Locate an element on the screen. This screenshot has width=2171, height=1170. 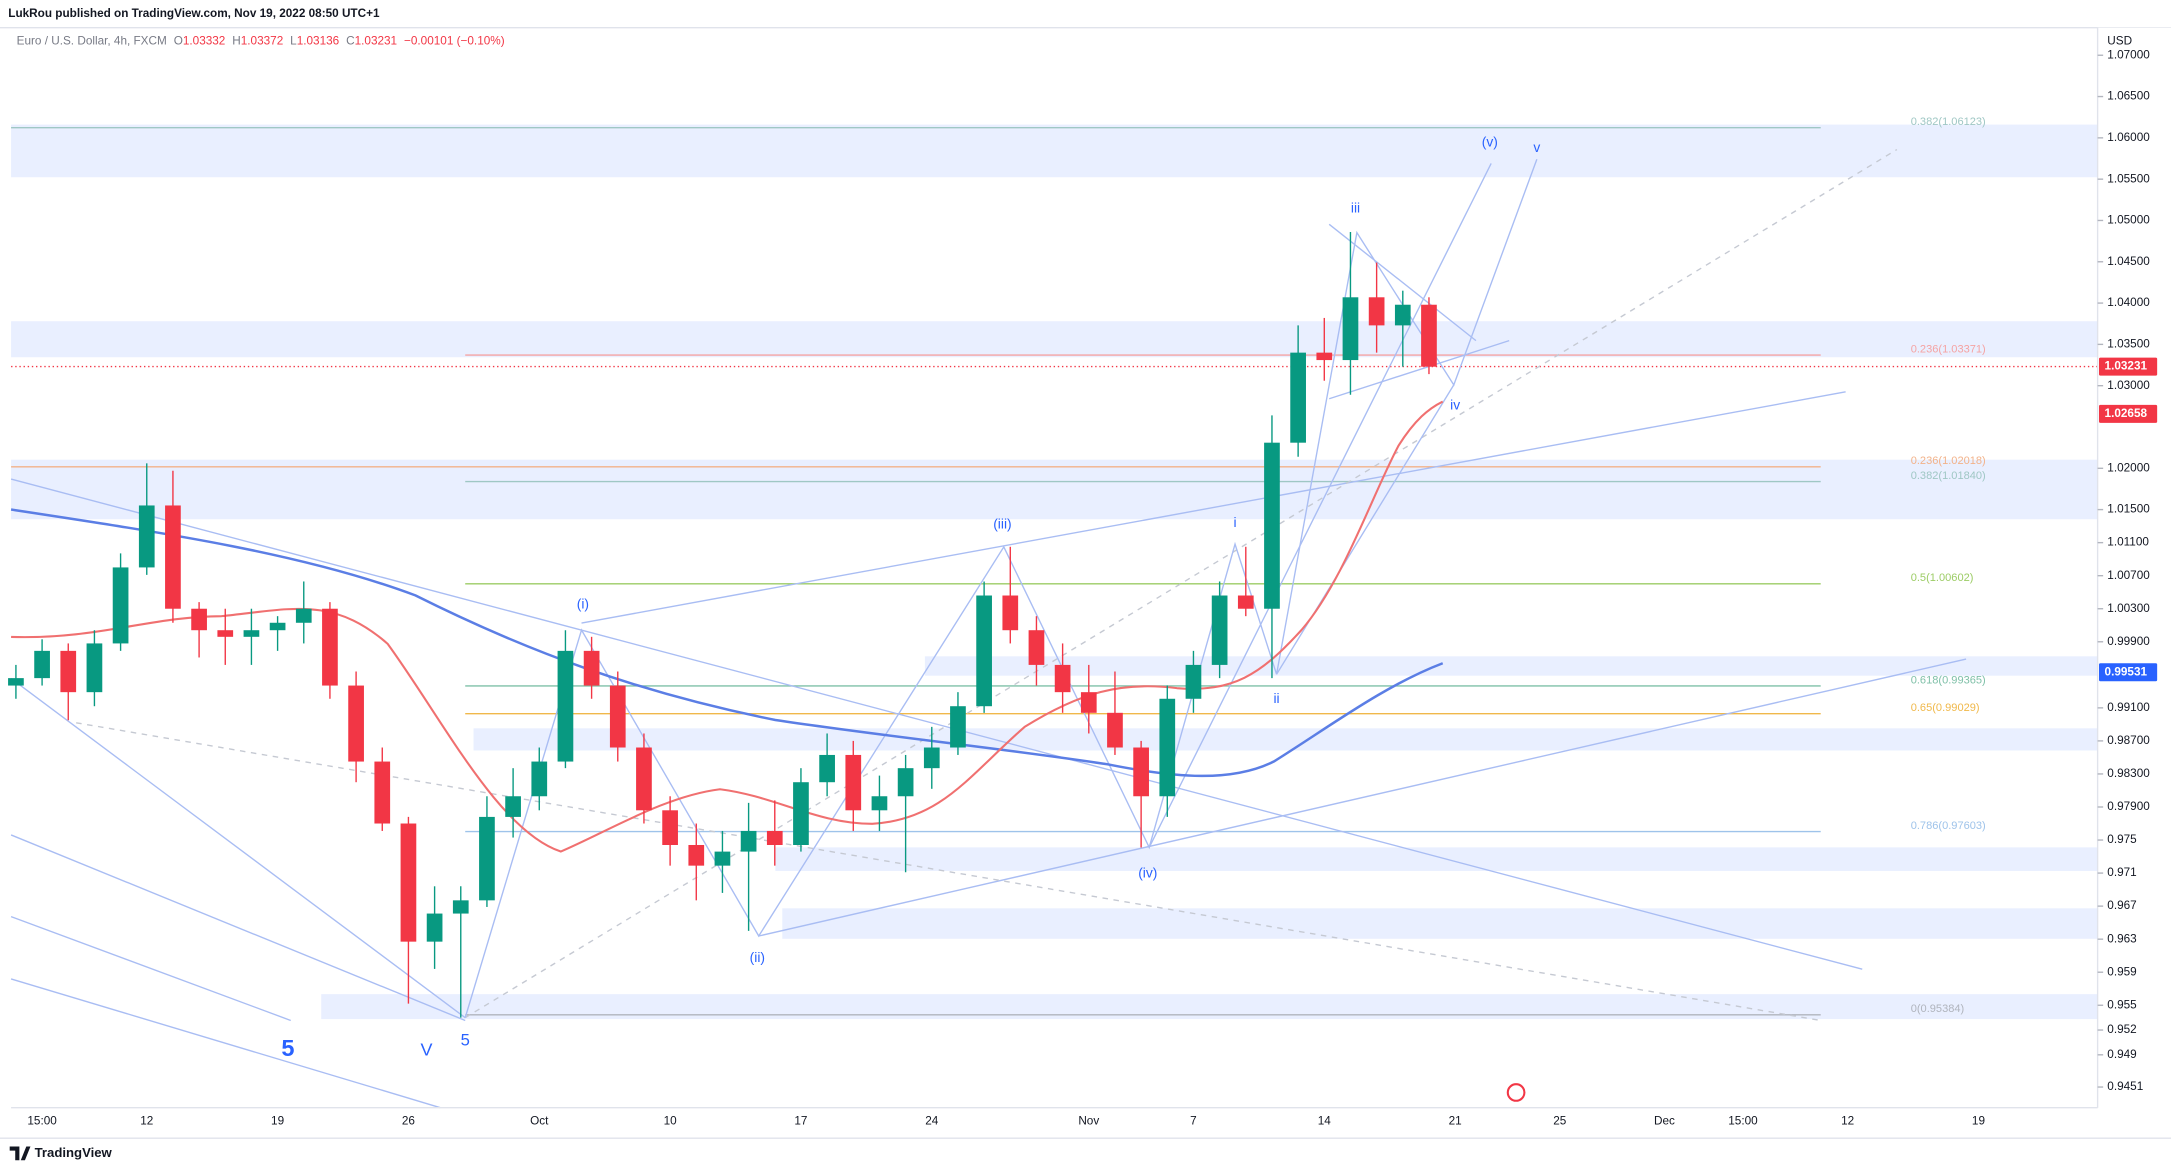
y-tick-label: 0.99900 is located at coordinates (2128, 641).